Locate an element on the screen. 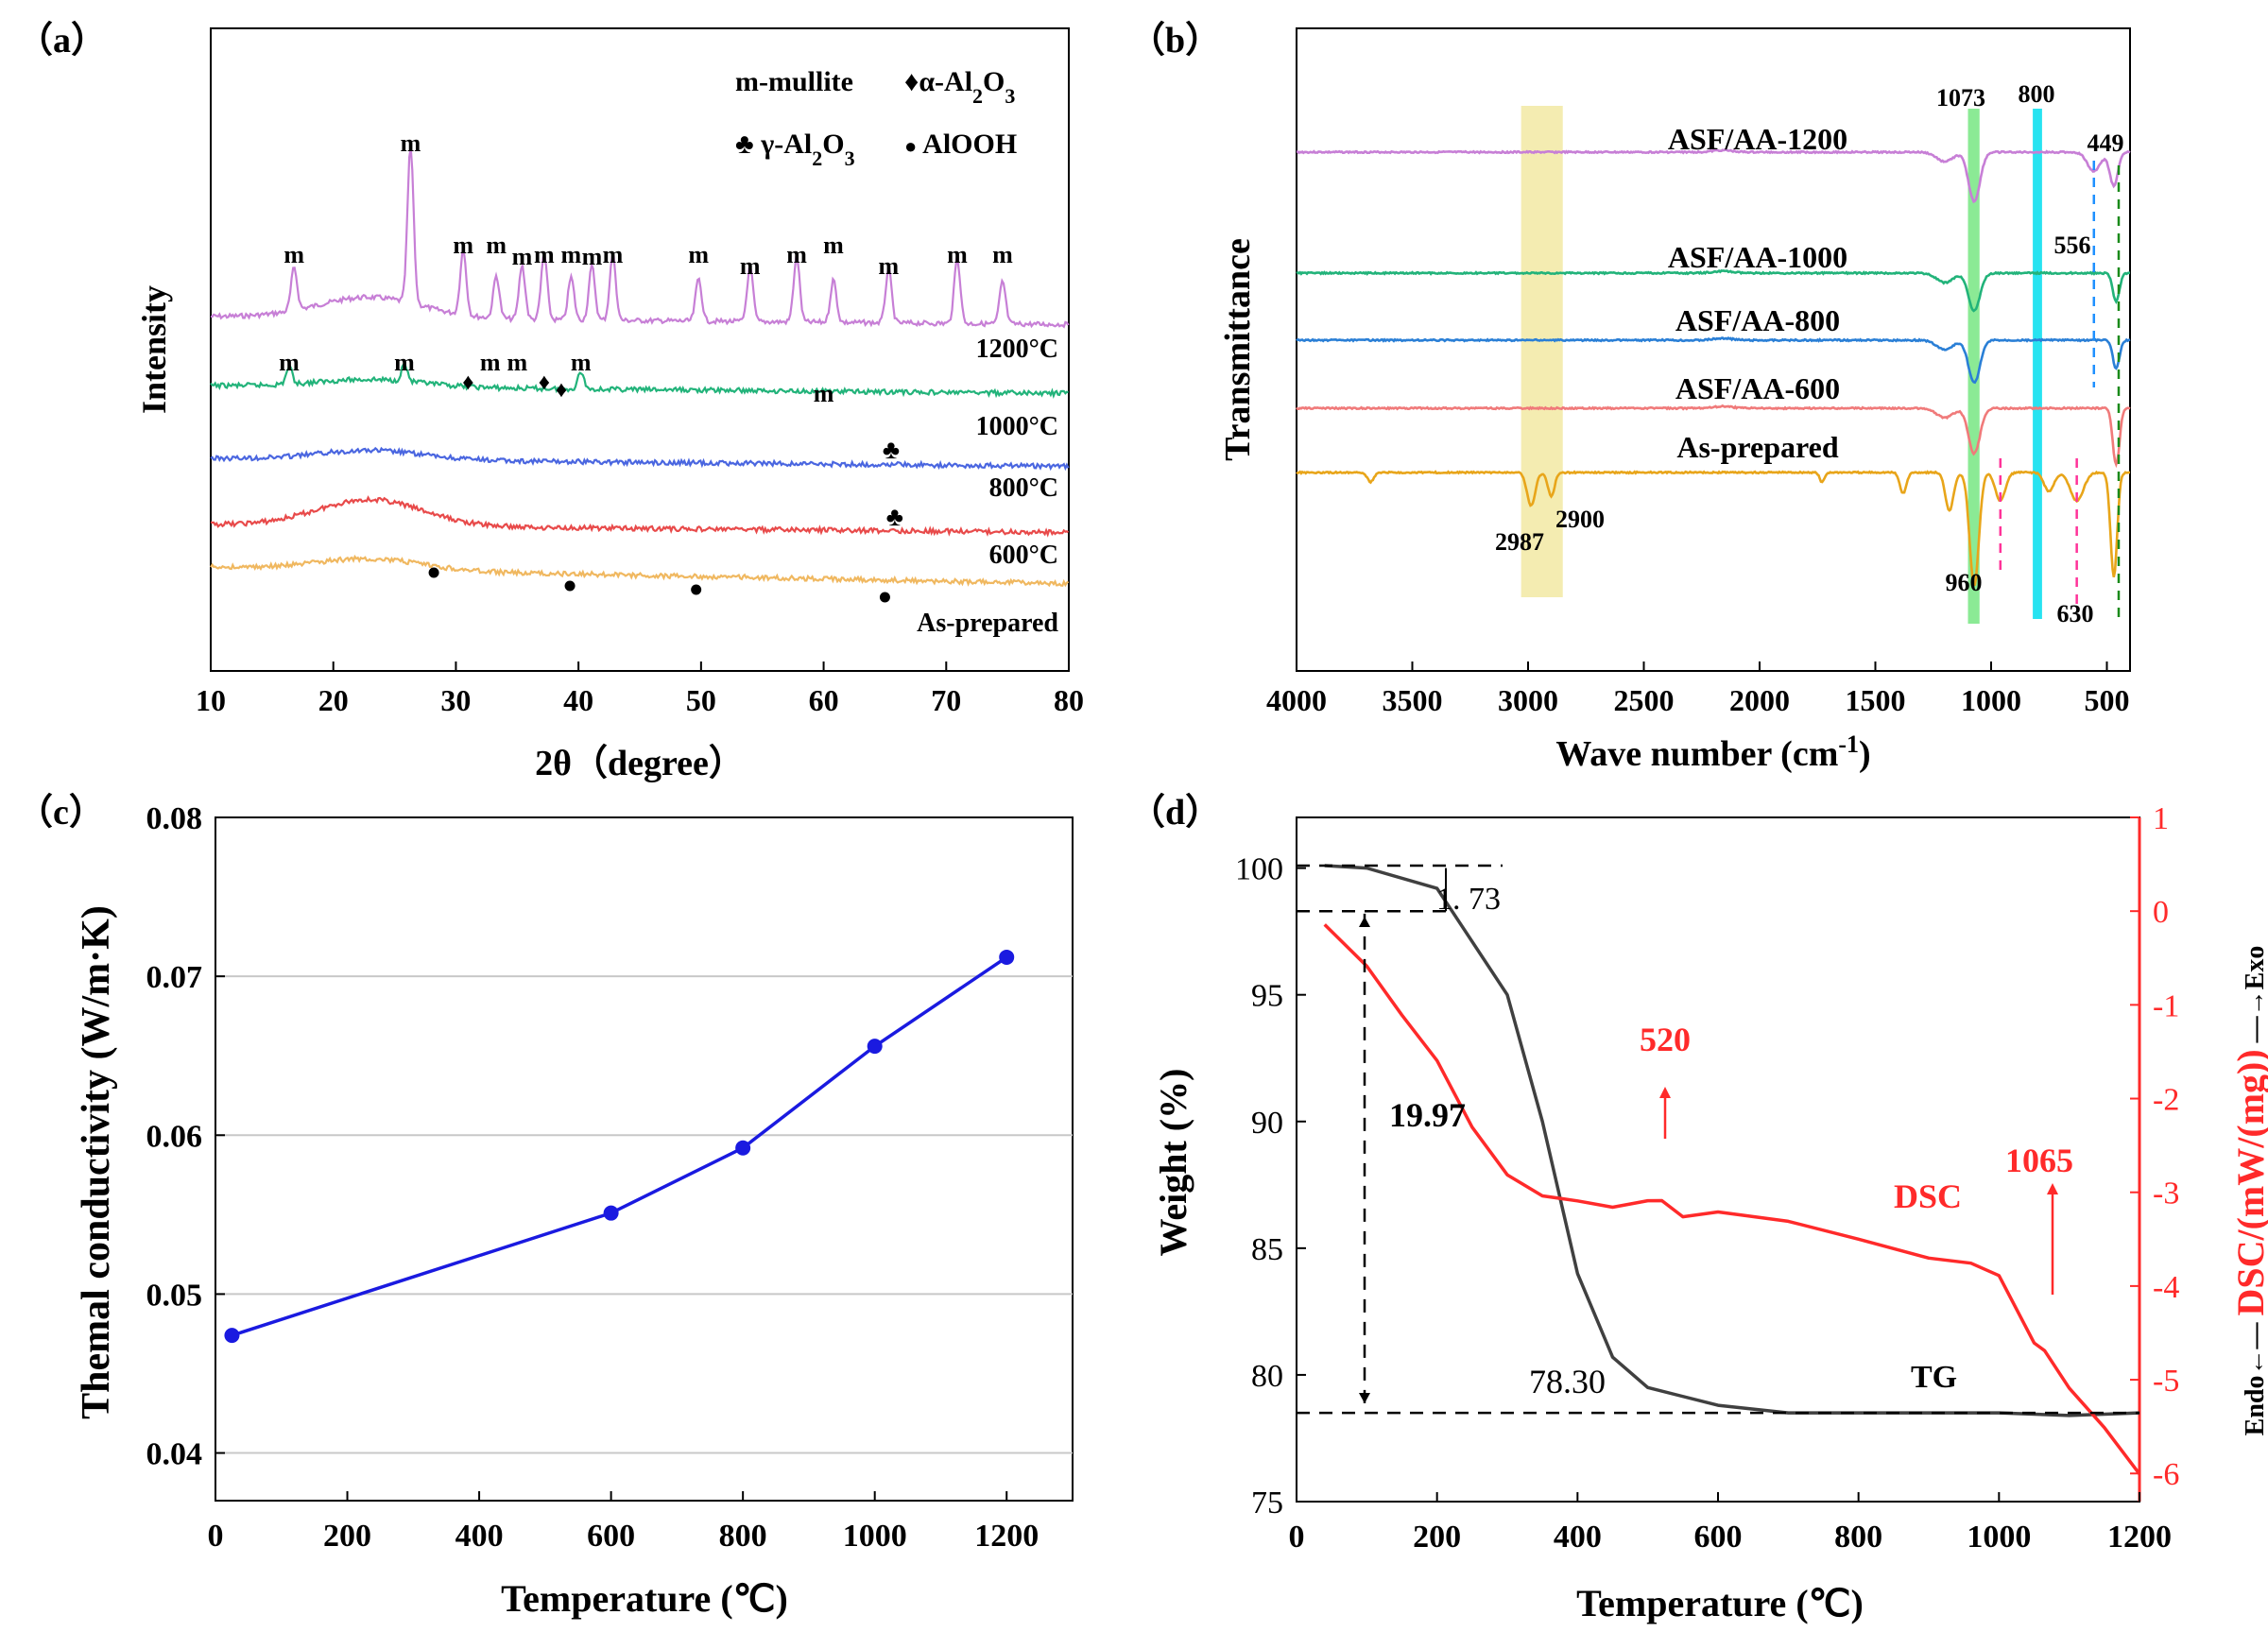  ftir-peak-label: 1073 is located at coordinates (1960, 98).